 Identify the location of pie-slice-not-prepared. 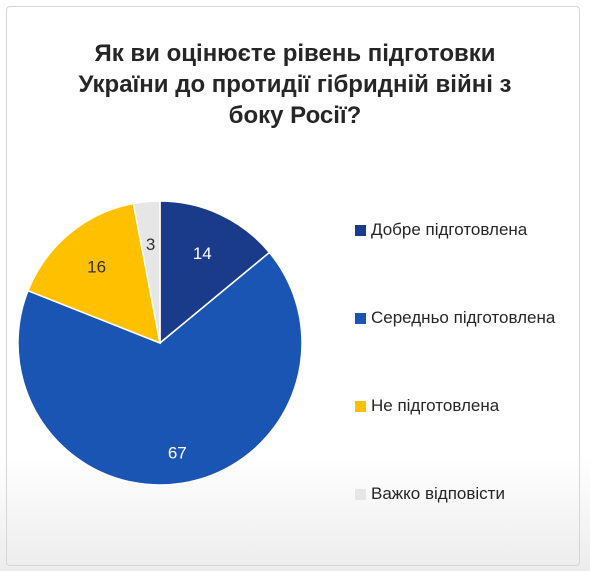
(93, 273).